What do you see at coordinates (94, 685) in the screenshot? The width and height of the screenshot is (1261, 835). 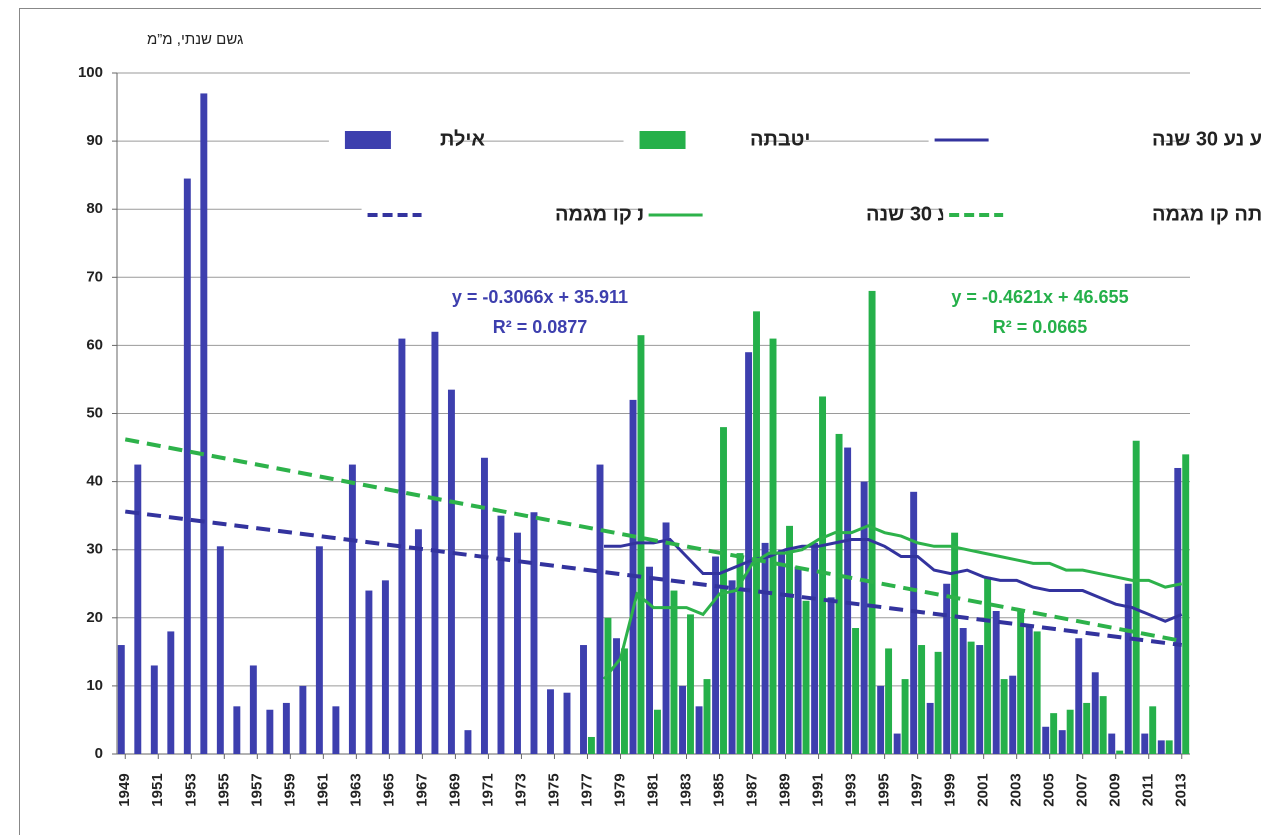 I see `y-tick-label: 10` at bounding box center [94, 685].